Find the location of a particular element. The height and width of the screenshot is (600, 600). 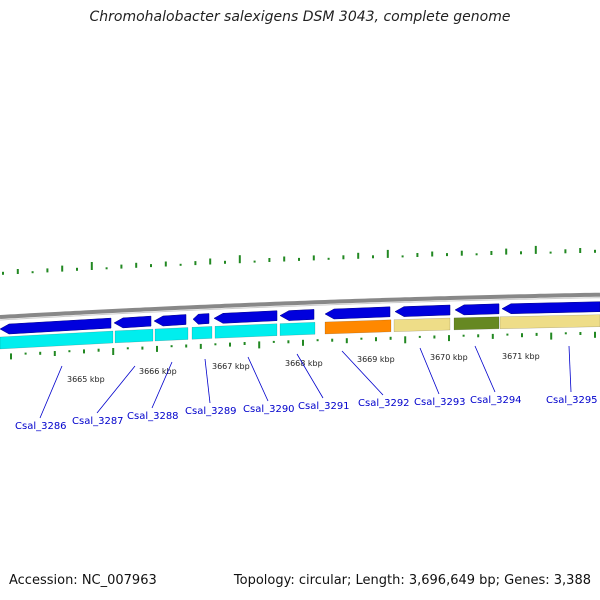

gene-label: Csal_3290 is located at coordinates (269, 409).